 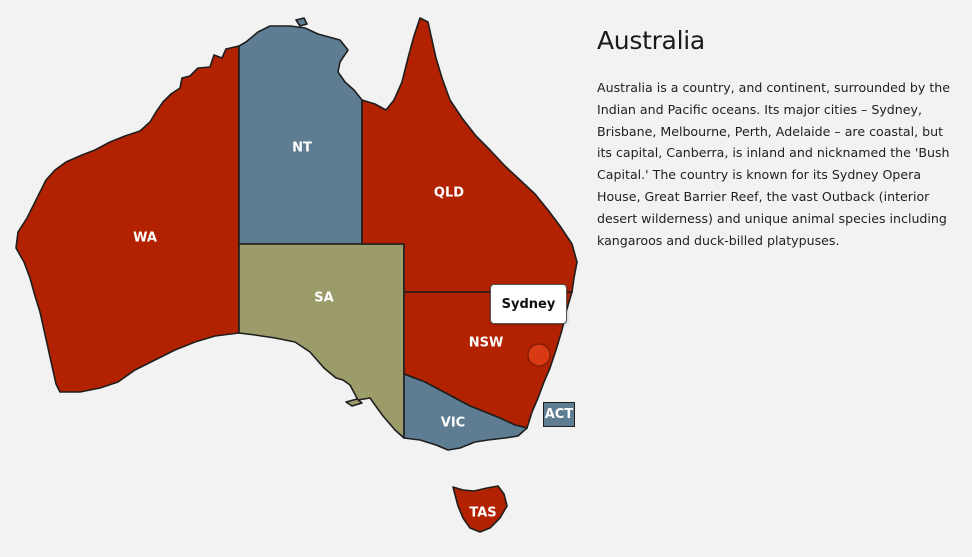 I want to click on state-wa, so click(x=127, y=219).